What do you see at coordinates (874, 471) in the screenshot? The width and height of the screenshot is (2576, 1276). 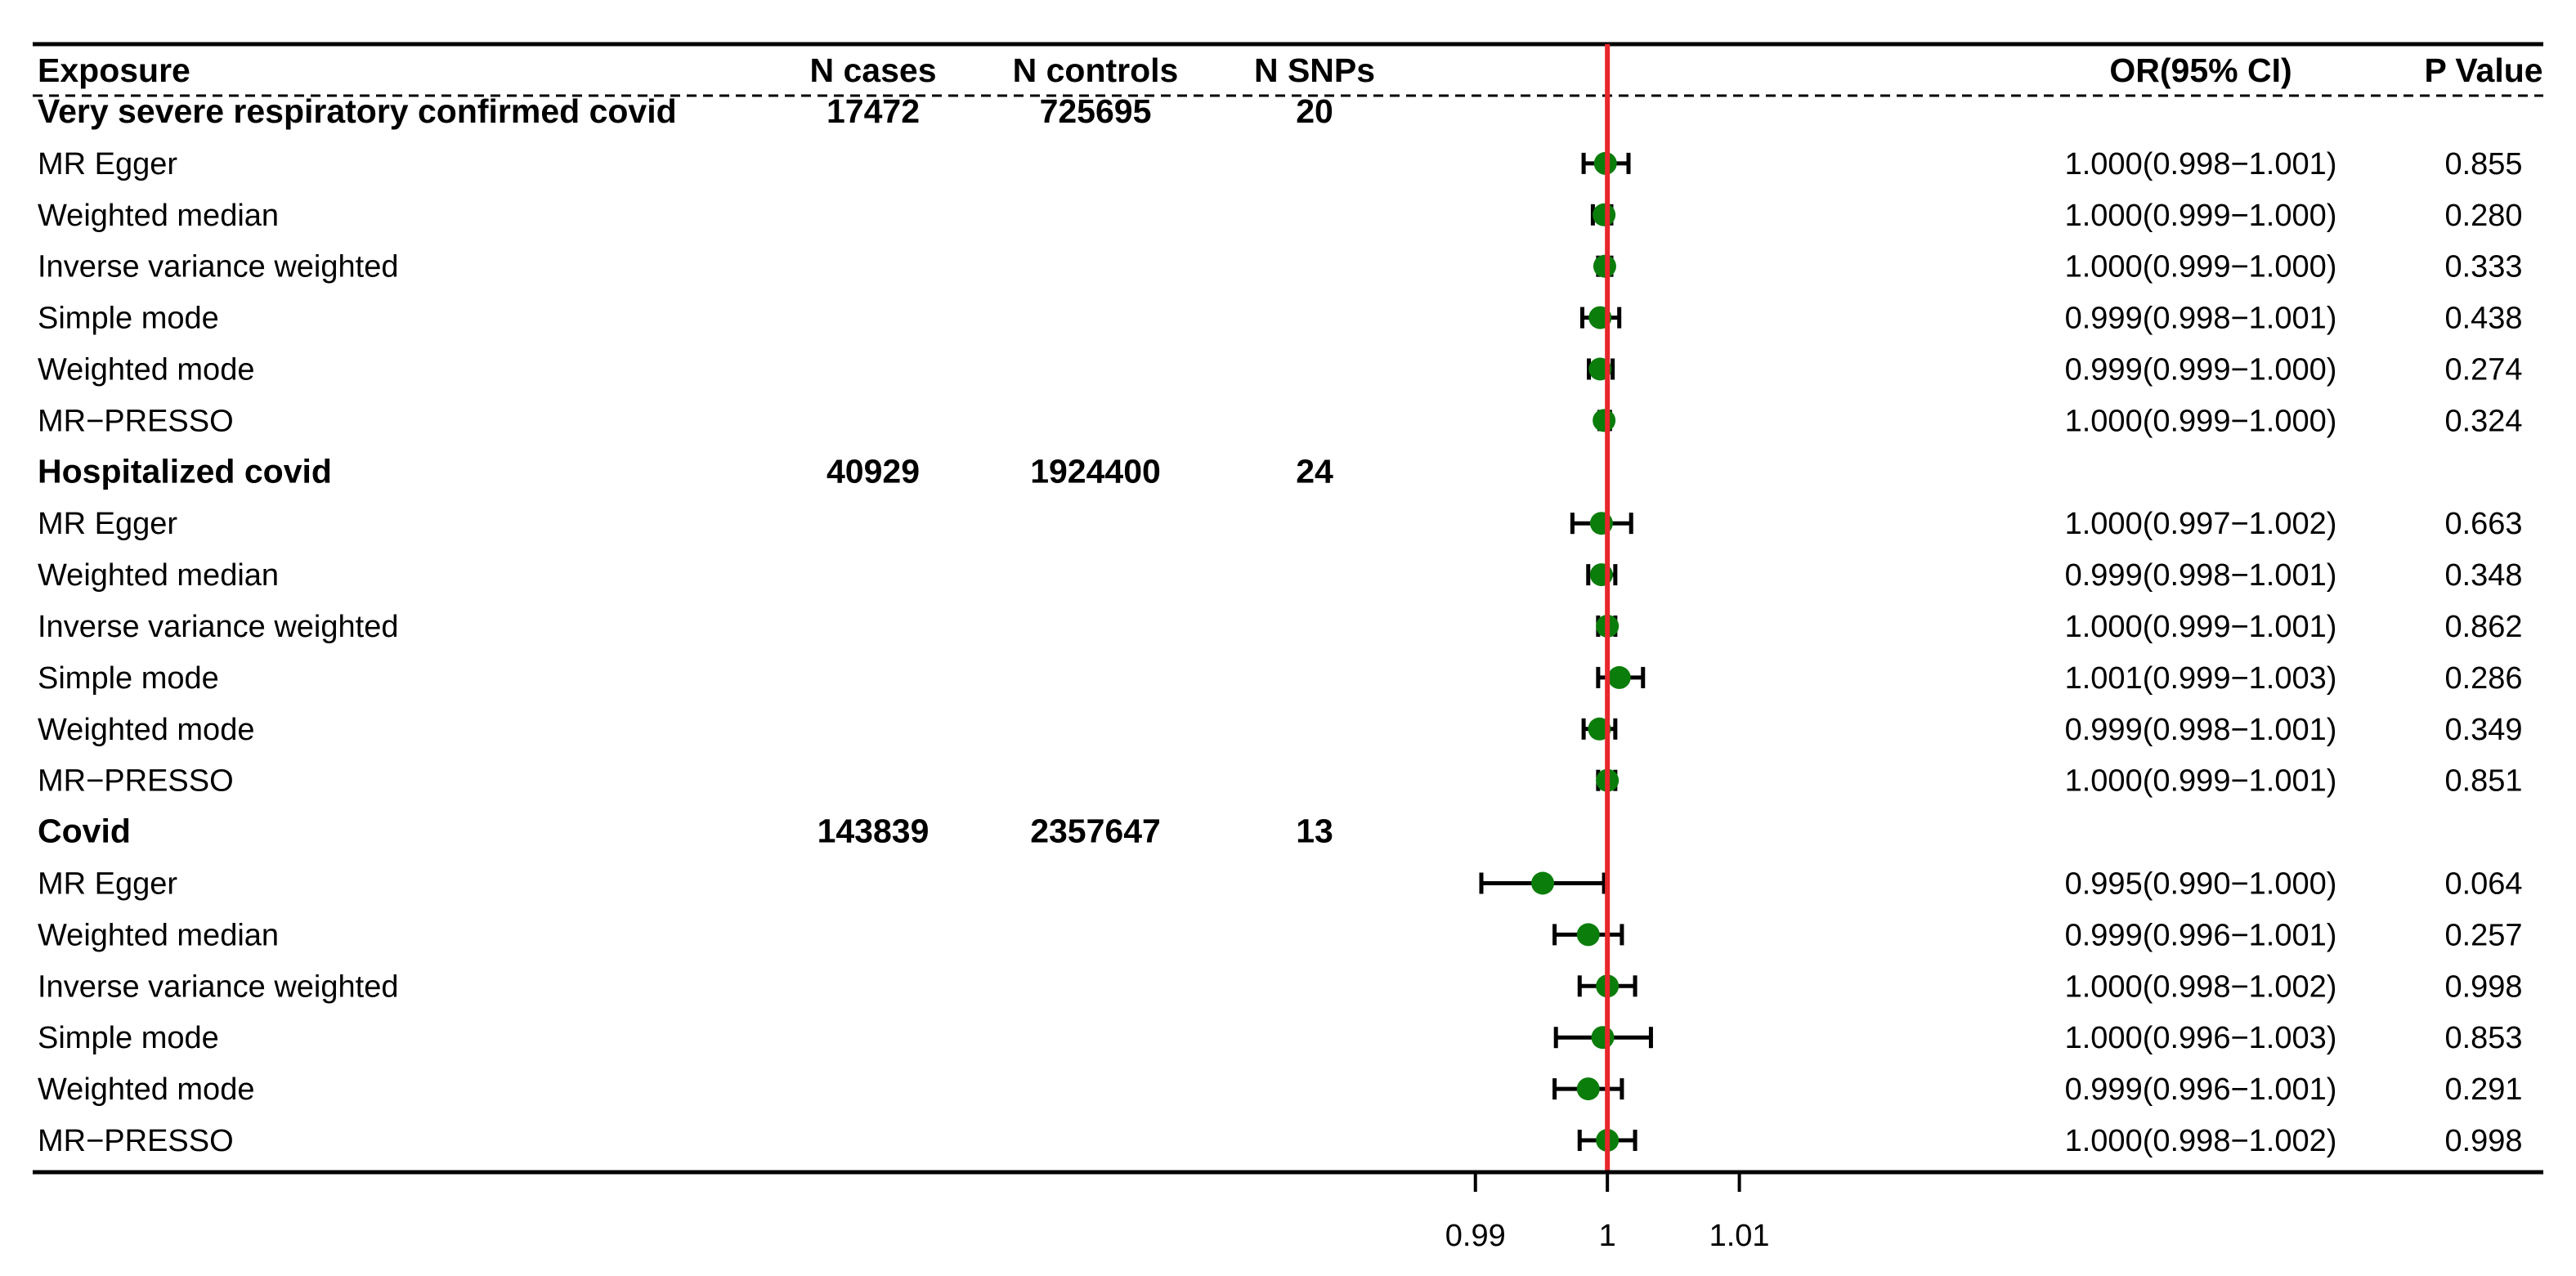 I see `group-n-cases: 40929` at bounding box center [874, 471].